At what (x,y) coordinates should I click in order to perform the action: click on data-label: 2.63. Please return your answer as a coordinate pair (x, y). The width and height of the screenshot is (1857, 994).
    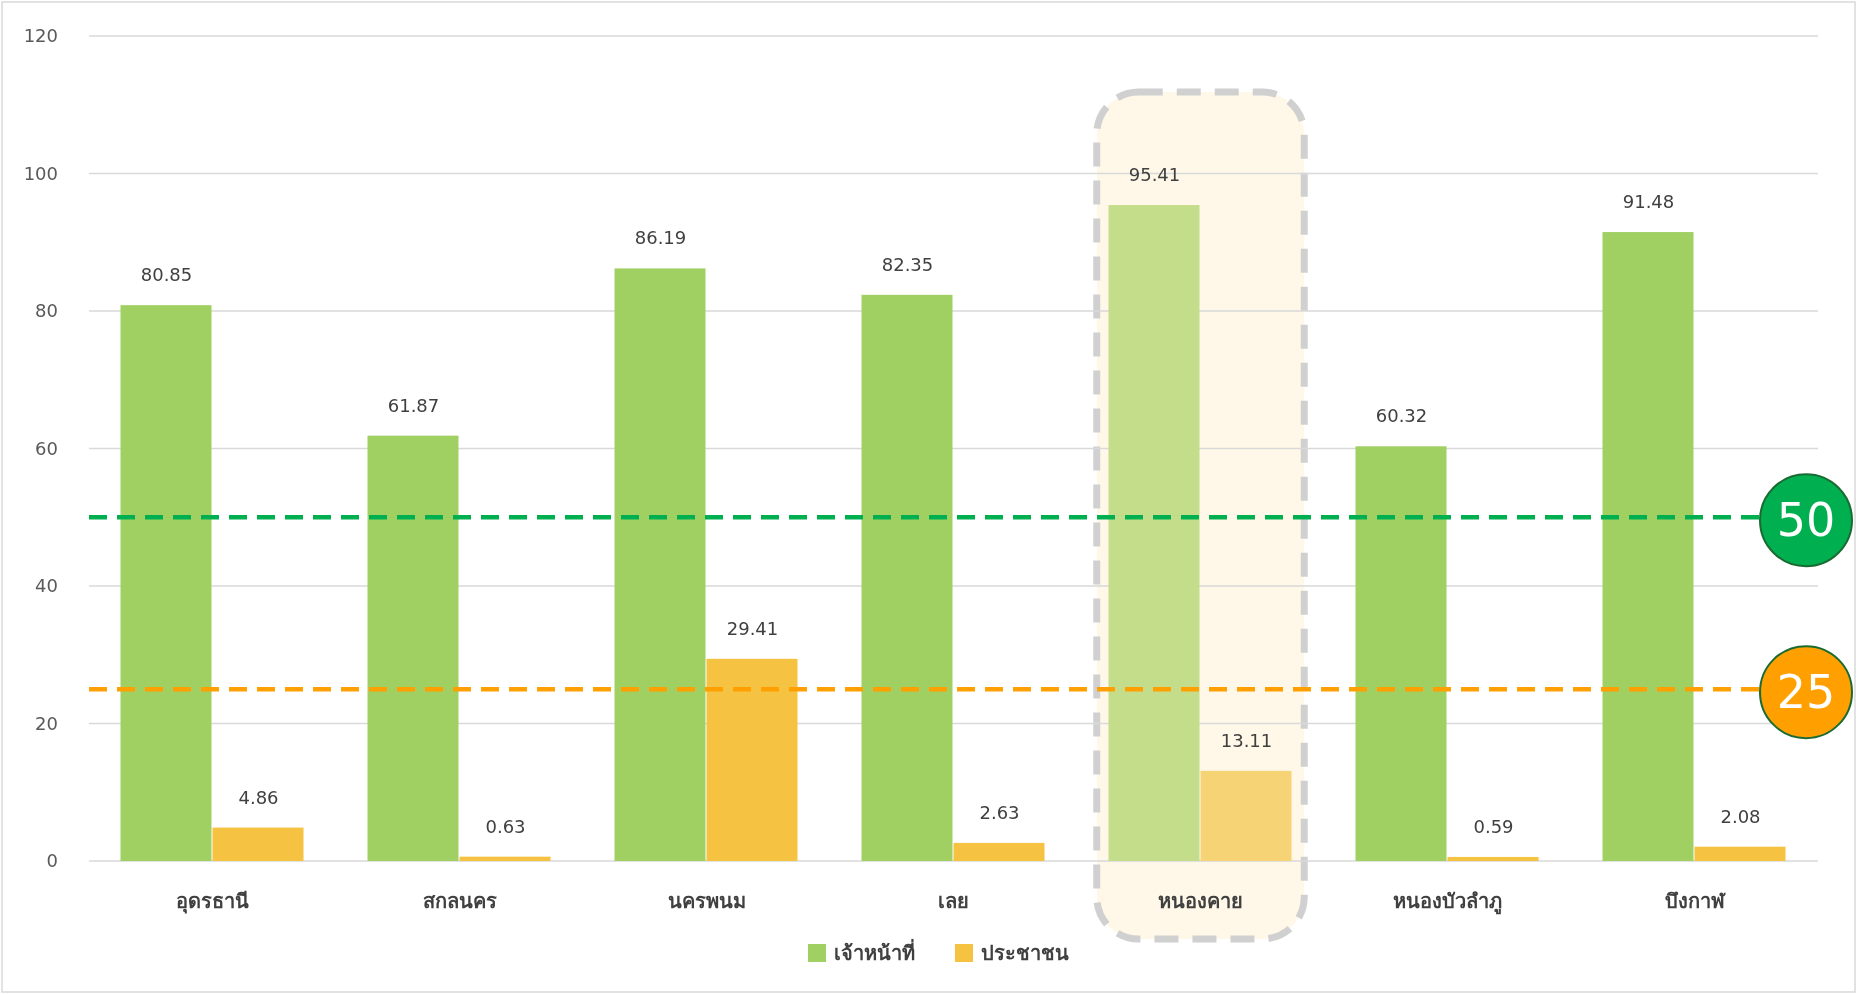
    Looking at the image, I should click on (999, 812).